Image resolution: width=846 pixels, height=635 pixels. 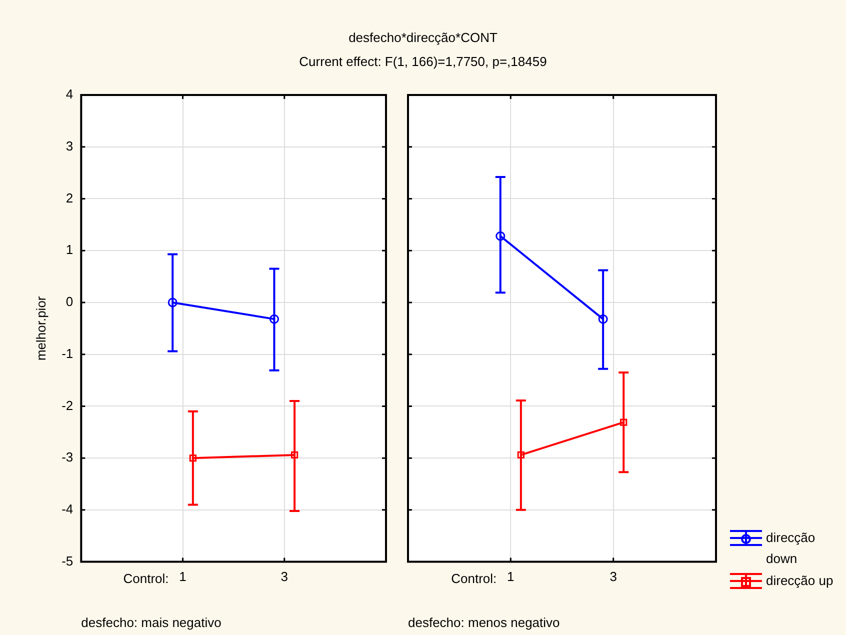 I want to click on text: desfecho*direcção*CONT, so click(x=423, y=37).